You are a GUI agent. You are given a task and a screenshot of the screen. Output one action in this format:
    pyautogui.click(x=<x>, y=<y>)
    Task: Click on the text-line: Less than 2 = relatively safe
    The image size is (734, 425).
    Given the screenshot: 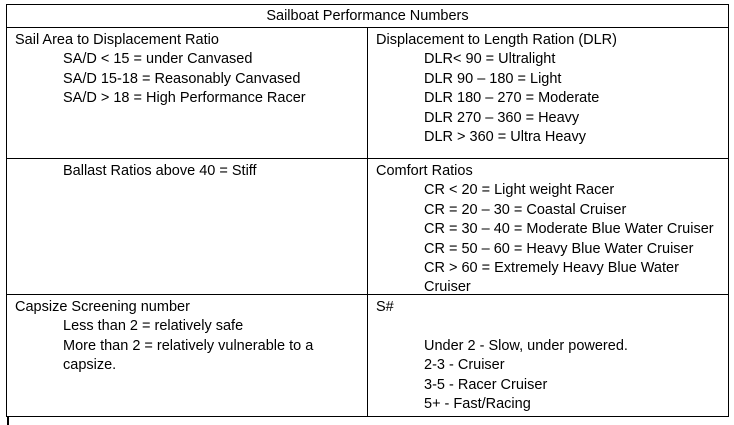 What is the action you would take?
    pyautogui.click(x=153, y=326)
    